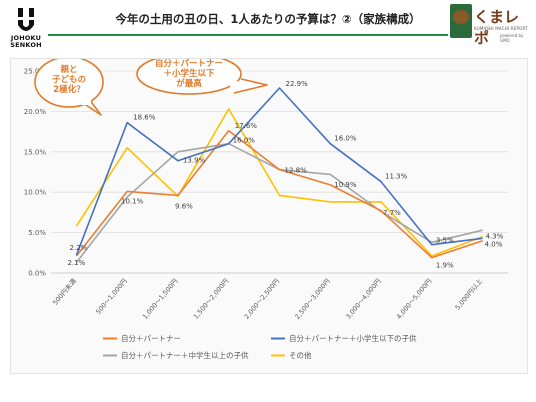  I want to click on x-tick-label: 500円未満, so click(65, 291).